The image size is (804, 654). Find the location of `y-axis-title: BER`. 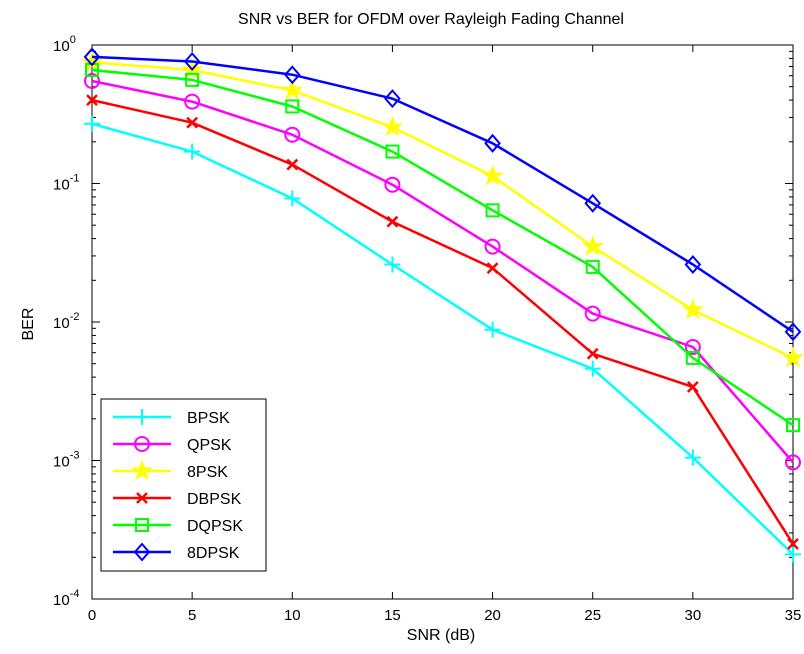

y-axis-title: BER is located at coordinates (28, 324).